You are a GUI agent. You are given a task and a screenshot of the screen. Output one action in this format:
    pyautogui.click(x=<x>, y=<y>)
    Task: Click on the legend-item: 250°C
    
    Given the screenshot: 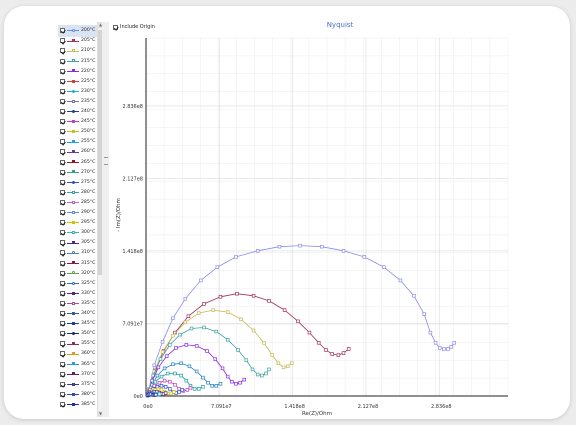 What is the action you would take?
    pyautogui.click(x=83, y=132)
    